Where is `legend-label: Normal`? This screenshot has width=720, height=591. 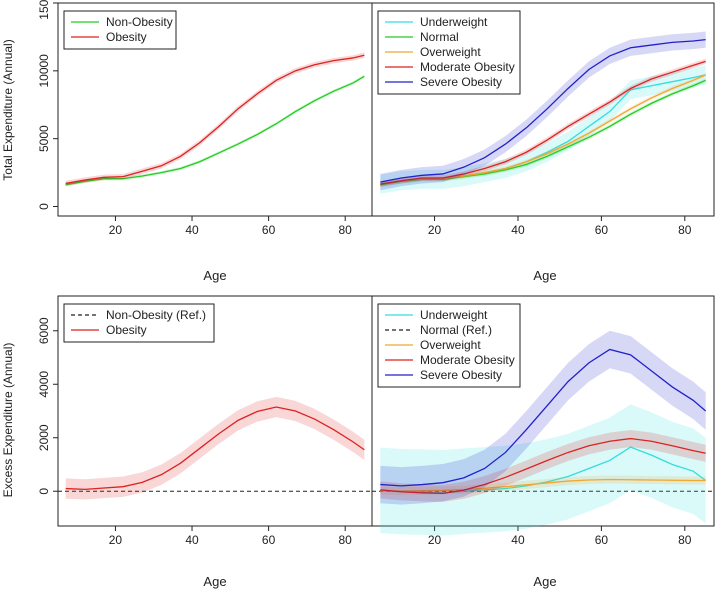 legend-label: Normal is located at coordinates (439, 37).